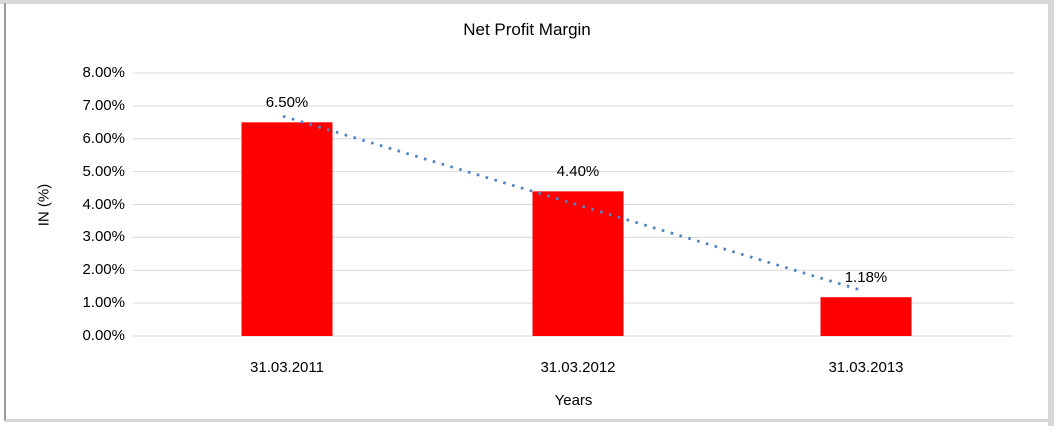  What do you see at coordinates (44, 205) in the screenshot?
I see `y-axis-title: IN (%)` at bounding box center [44, 205].